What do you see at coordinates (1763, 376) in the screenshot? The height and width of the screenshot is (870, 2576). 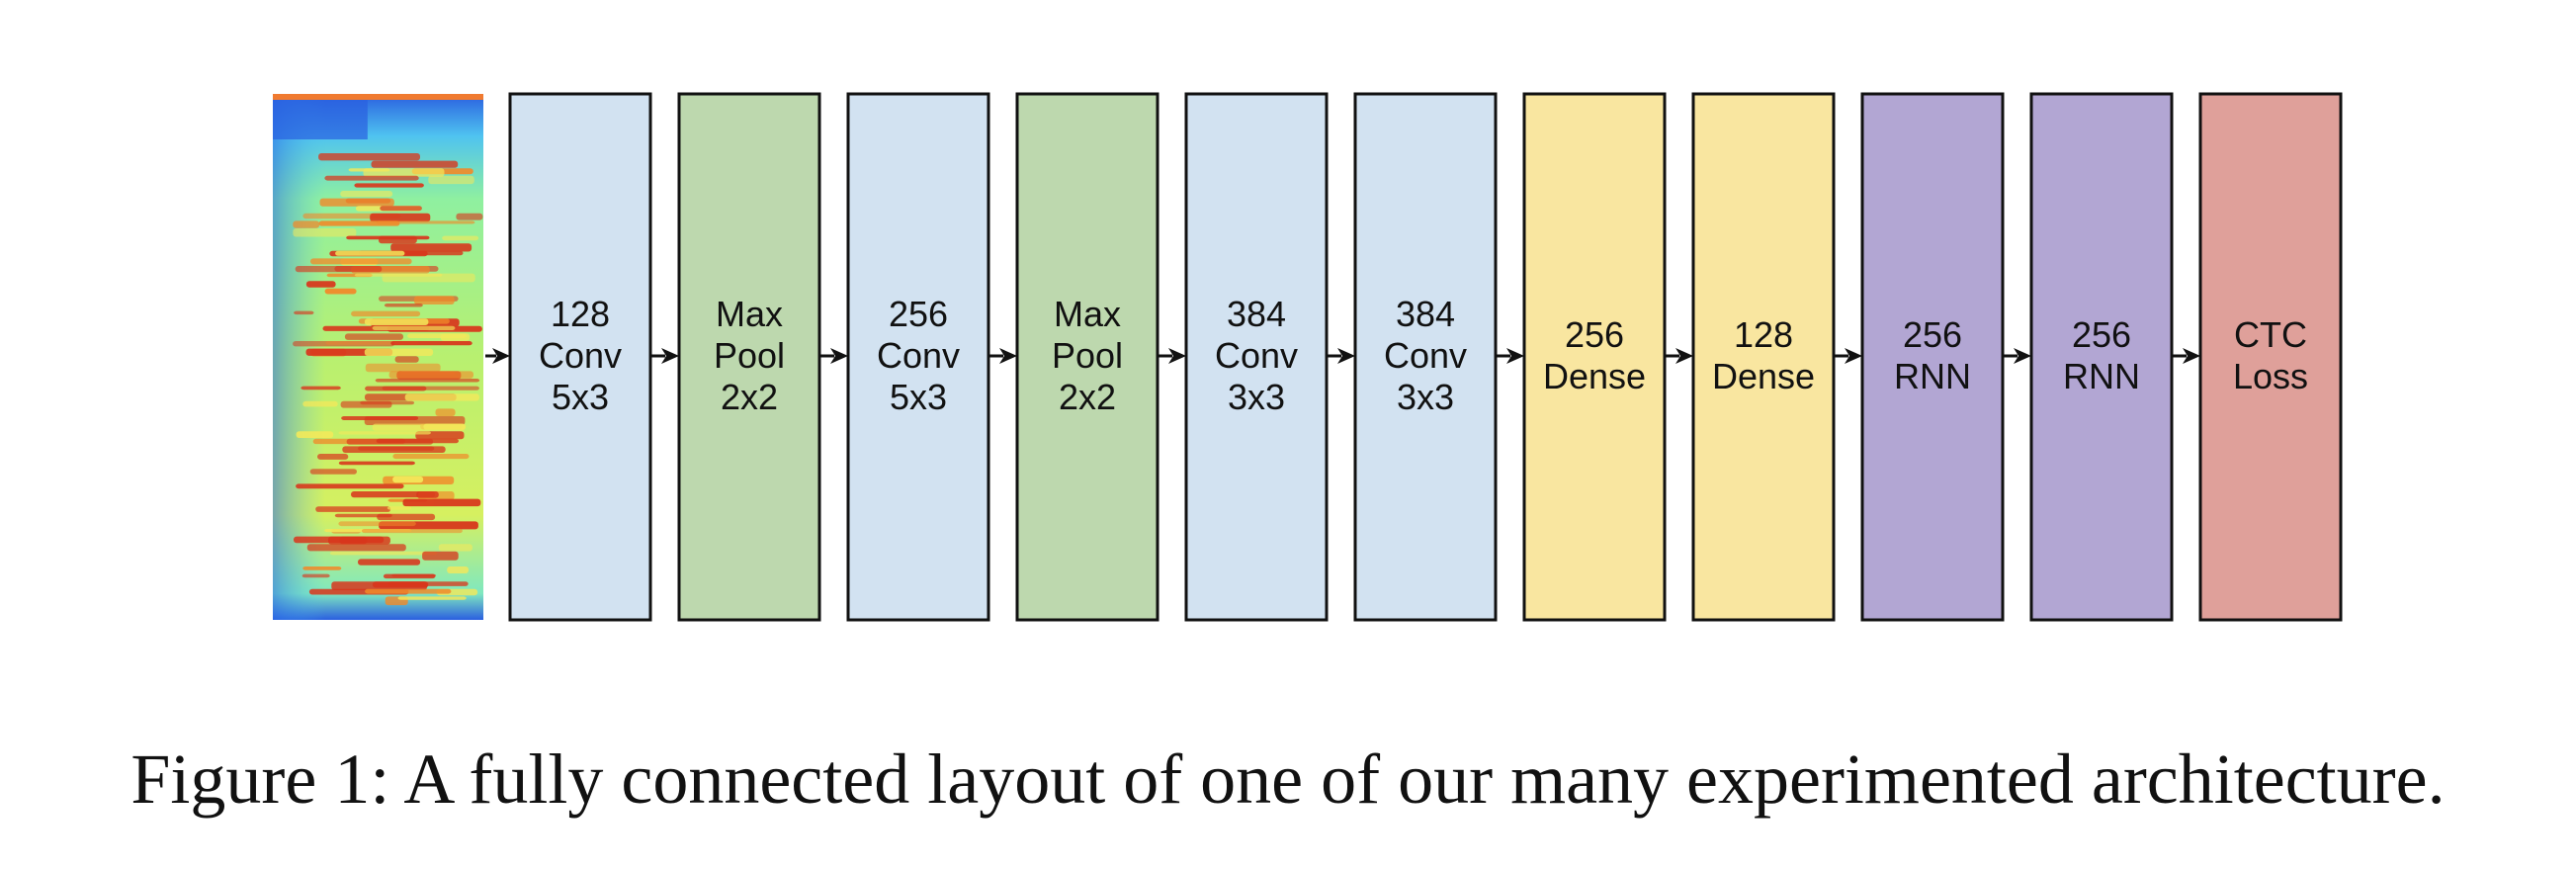 I see `layer-block-label: Dense` at bounding box center [1763, 376].